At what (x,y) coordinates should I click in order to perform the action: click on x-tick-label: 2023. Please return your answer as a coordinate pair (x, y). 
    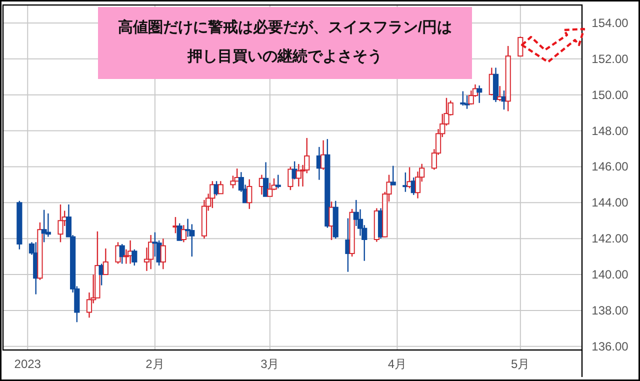
    Looking at the image, I should click on (28, 364).